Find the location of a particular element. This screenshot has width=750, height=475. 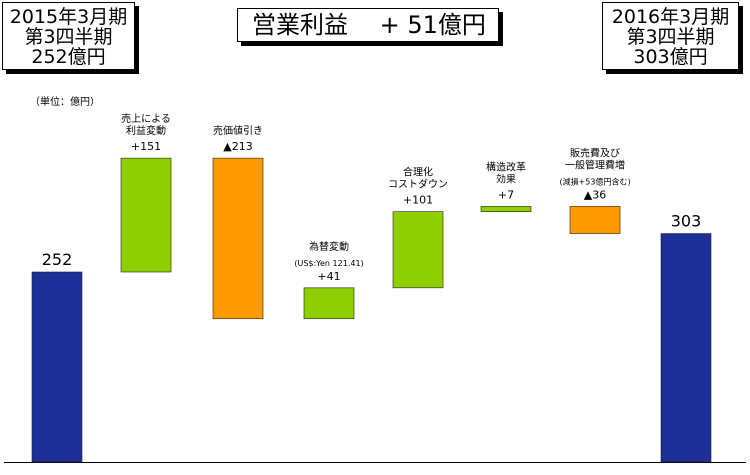

start-period-quarter: 第3四半期 is located at coordinates (68, 37).